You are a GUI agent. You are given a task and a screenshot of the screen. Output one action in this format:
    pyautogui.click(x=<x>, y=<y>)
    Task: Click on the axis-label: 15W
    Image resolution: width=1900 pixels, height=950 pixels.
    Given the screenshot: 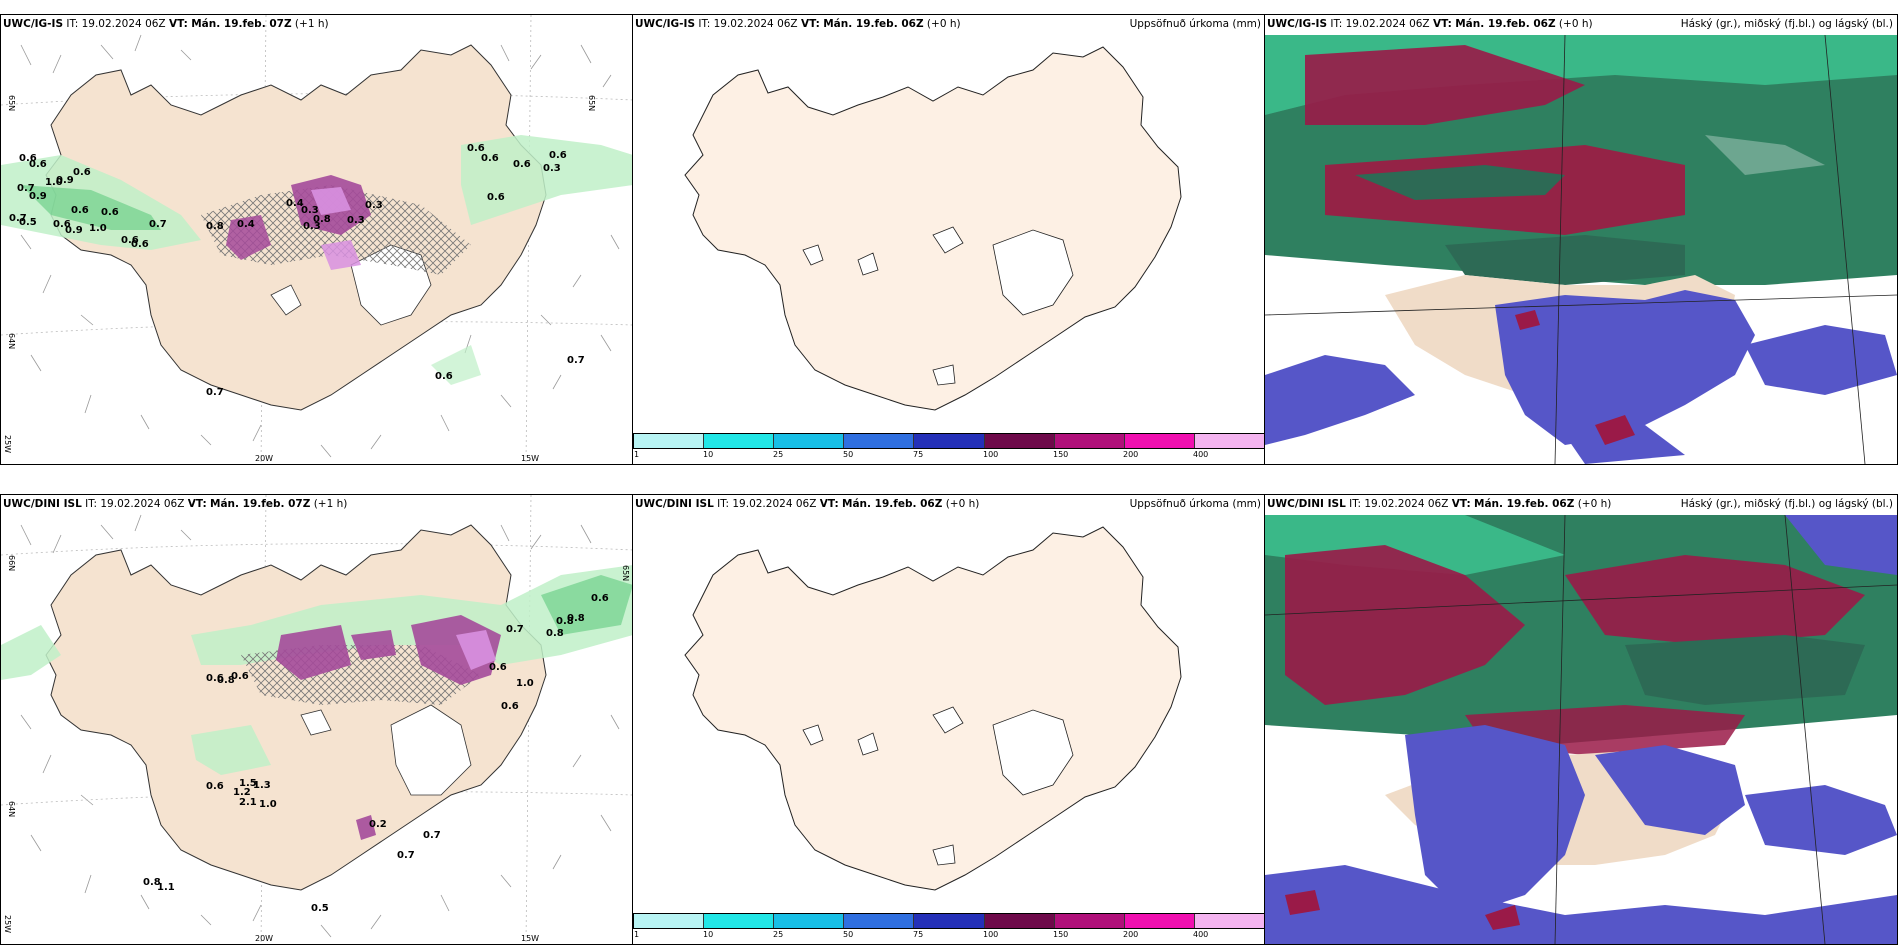 What is the action you would take?
    pyautogui.click(x=530, y=938)
    